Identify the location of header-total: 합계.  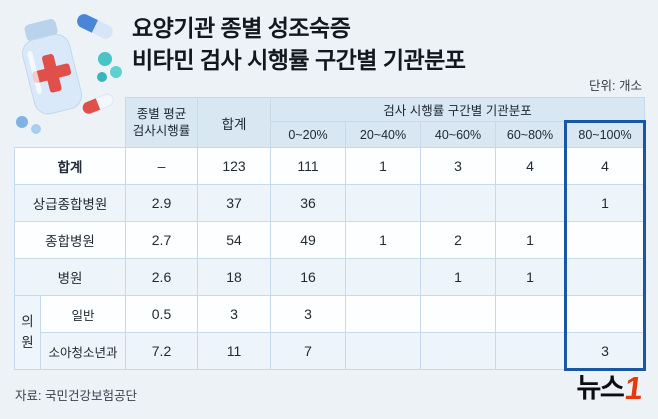
(234, 122).